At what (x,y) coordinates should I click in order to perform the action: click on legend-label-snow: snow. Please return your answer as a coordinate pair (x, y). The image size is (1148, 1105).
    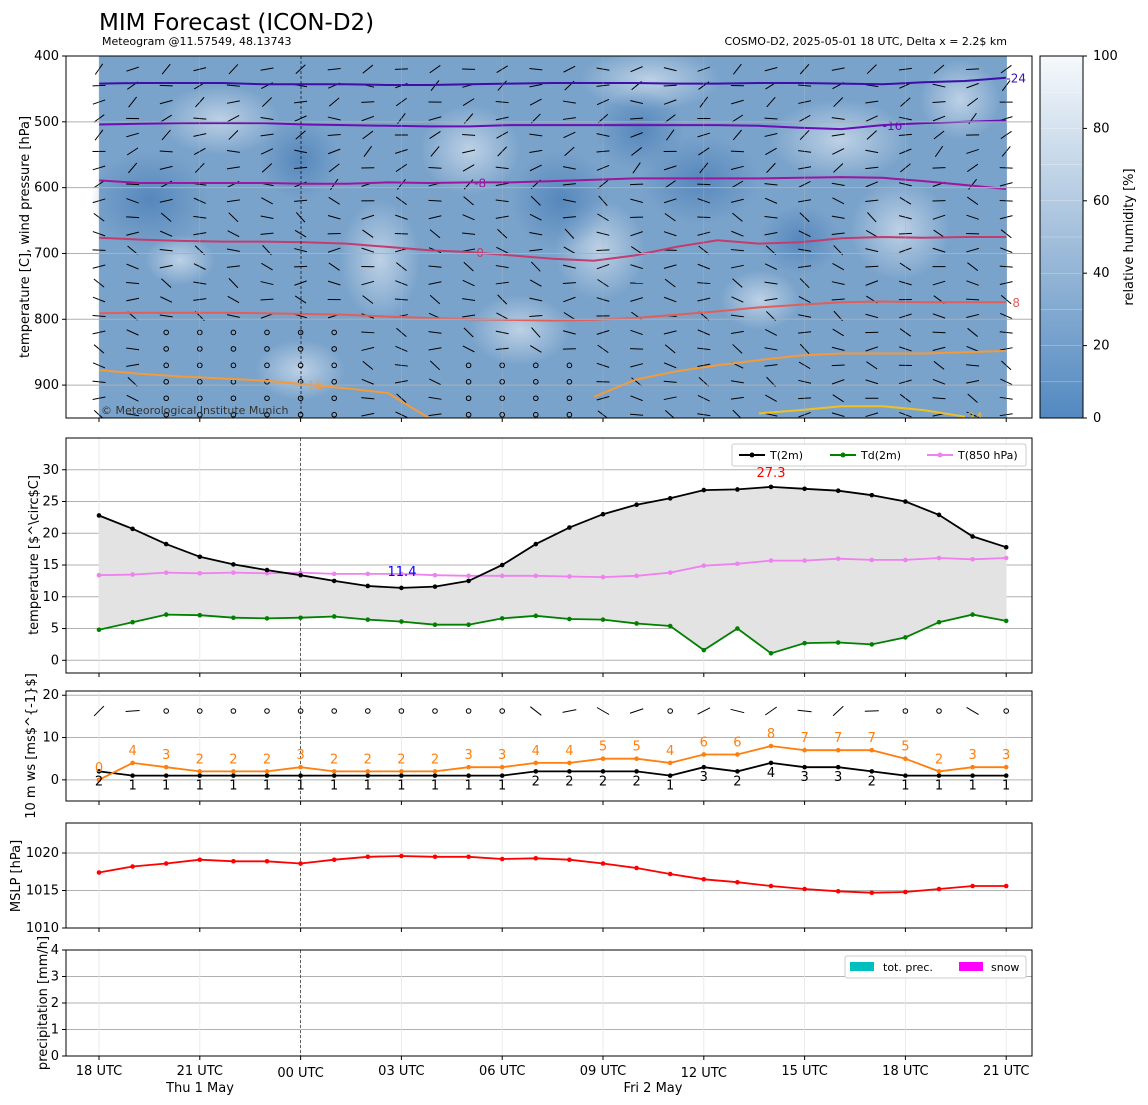
    Looking at the image, I should click on (1005, 967).